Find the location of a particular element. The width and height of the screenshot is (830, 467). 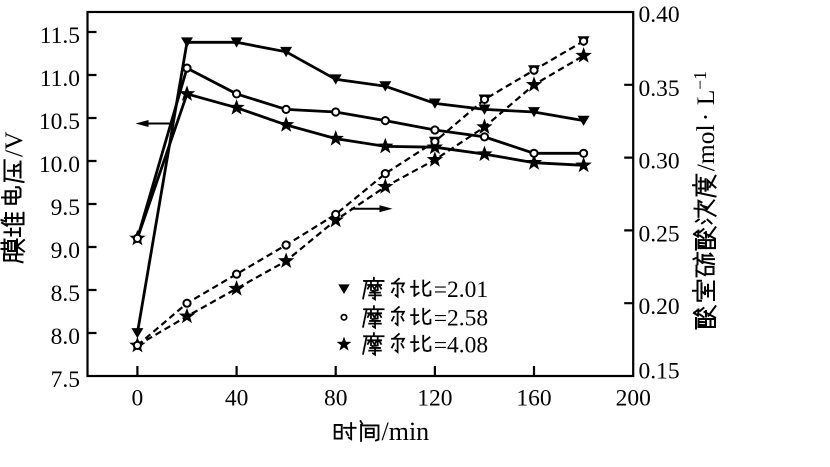

svg-text: 0.35 is located at coordinates (659, 89).